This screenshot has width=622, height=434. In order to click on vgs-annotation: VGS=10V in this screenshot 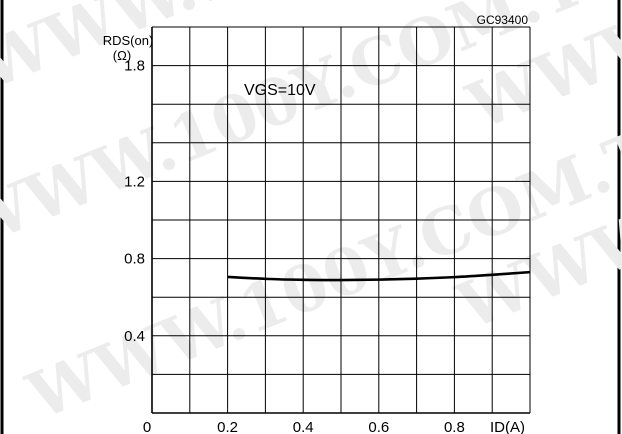, I will do `click(280, 90)`.